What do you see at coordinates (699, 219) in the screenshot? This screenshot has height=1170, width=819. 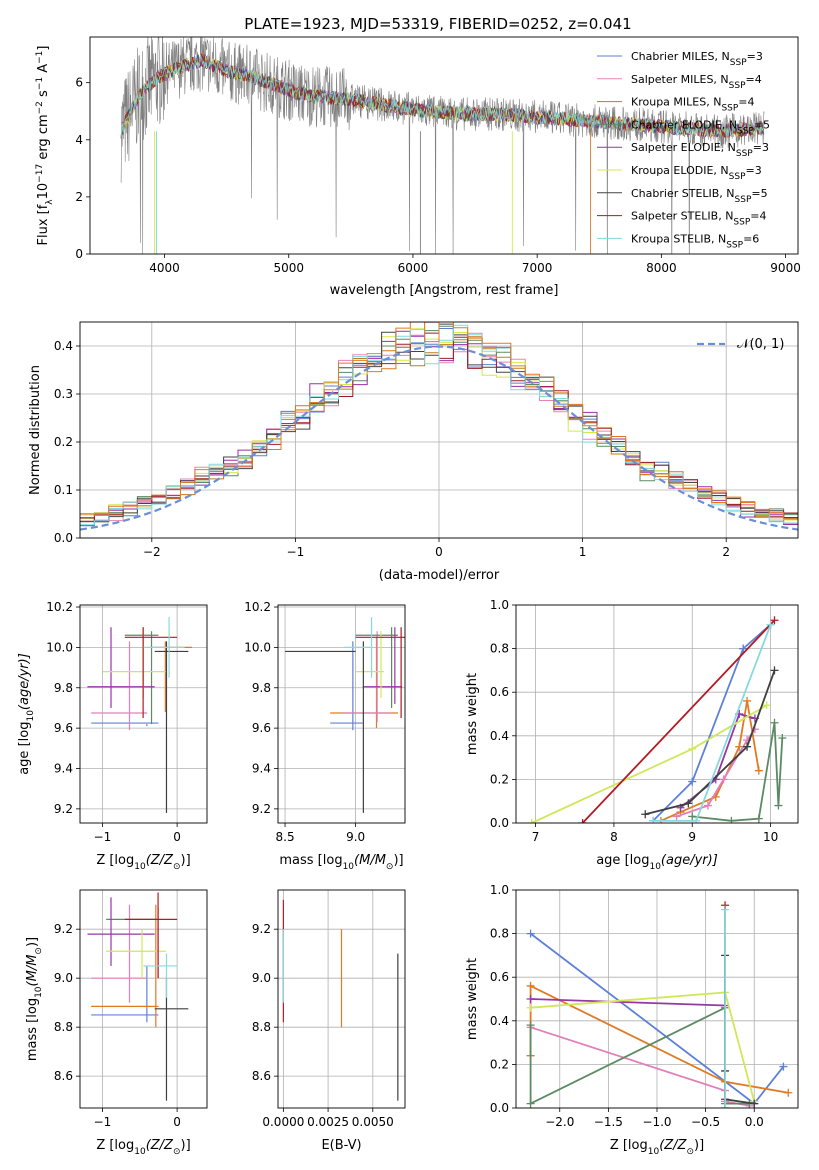 I see `legend-label: Salpeter STELIB, NSSP=4` at bounding box center [699, 219].